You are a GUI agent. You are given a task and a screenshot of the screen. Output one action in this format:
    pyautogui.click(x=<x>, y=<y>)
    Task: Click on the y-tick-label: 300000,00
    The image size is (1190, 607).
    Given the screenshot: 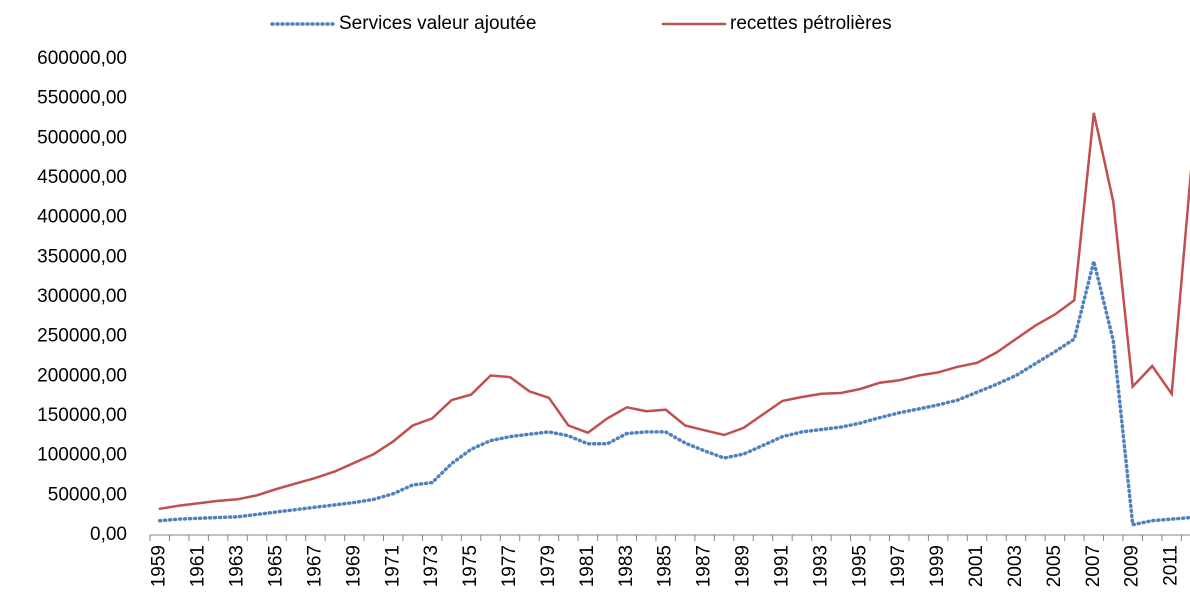 What is the action you would take?
    pyautogui.click(x=82, y=296)
    